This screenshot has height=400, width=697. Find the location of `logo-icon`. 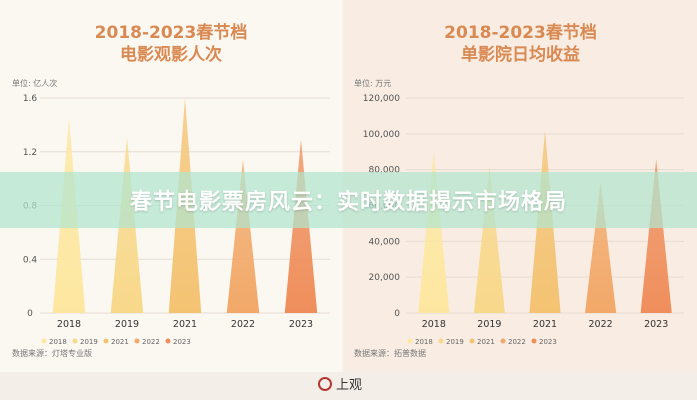

logo-icon is located at coordinates (325, 383).